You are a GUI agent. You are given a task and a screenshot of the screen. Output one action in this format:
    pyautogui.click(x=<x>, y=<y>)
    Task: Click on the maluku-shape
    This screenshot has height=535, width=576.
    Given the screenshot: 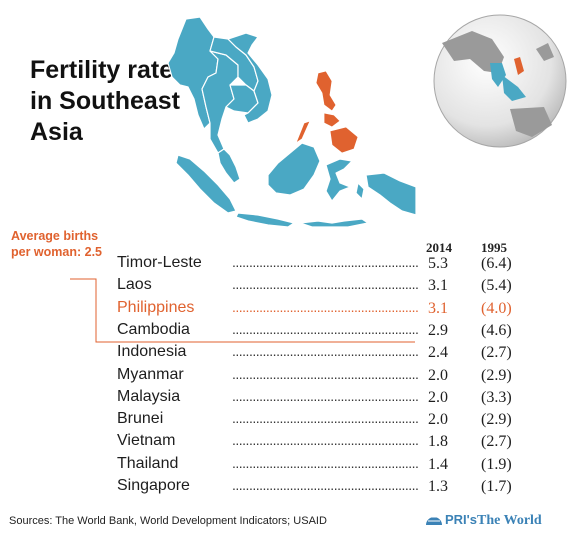 What is the action you would take?
    pyautogui.click(x=360, y=191)
    